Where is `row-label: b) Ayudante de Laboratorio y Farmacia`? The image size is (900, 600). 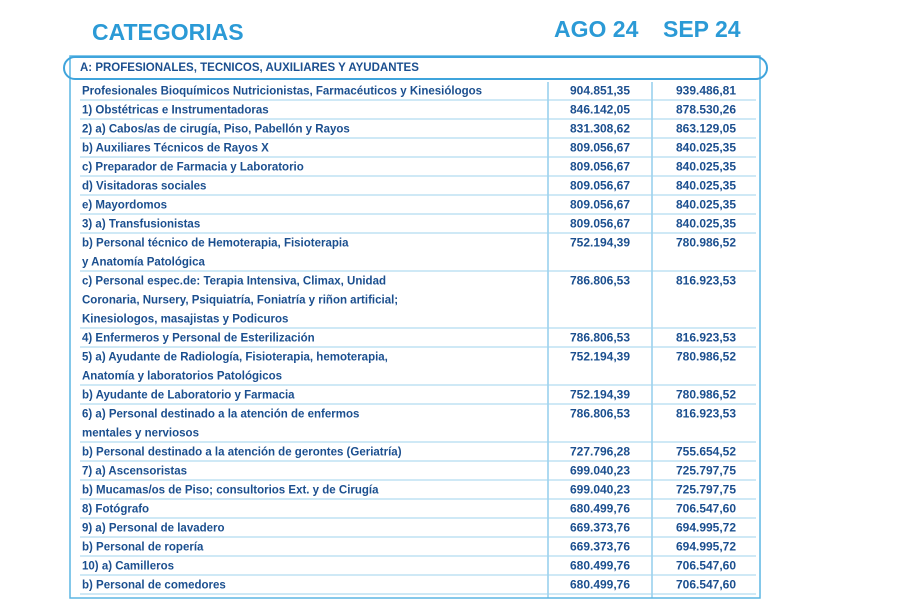
row-label: b) Ayudante de Laboratorio y Farmacia is located at coordinates (188, 396).